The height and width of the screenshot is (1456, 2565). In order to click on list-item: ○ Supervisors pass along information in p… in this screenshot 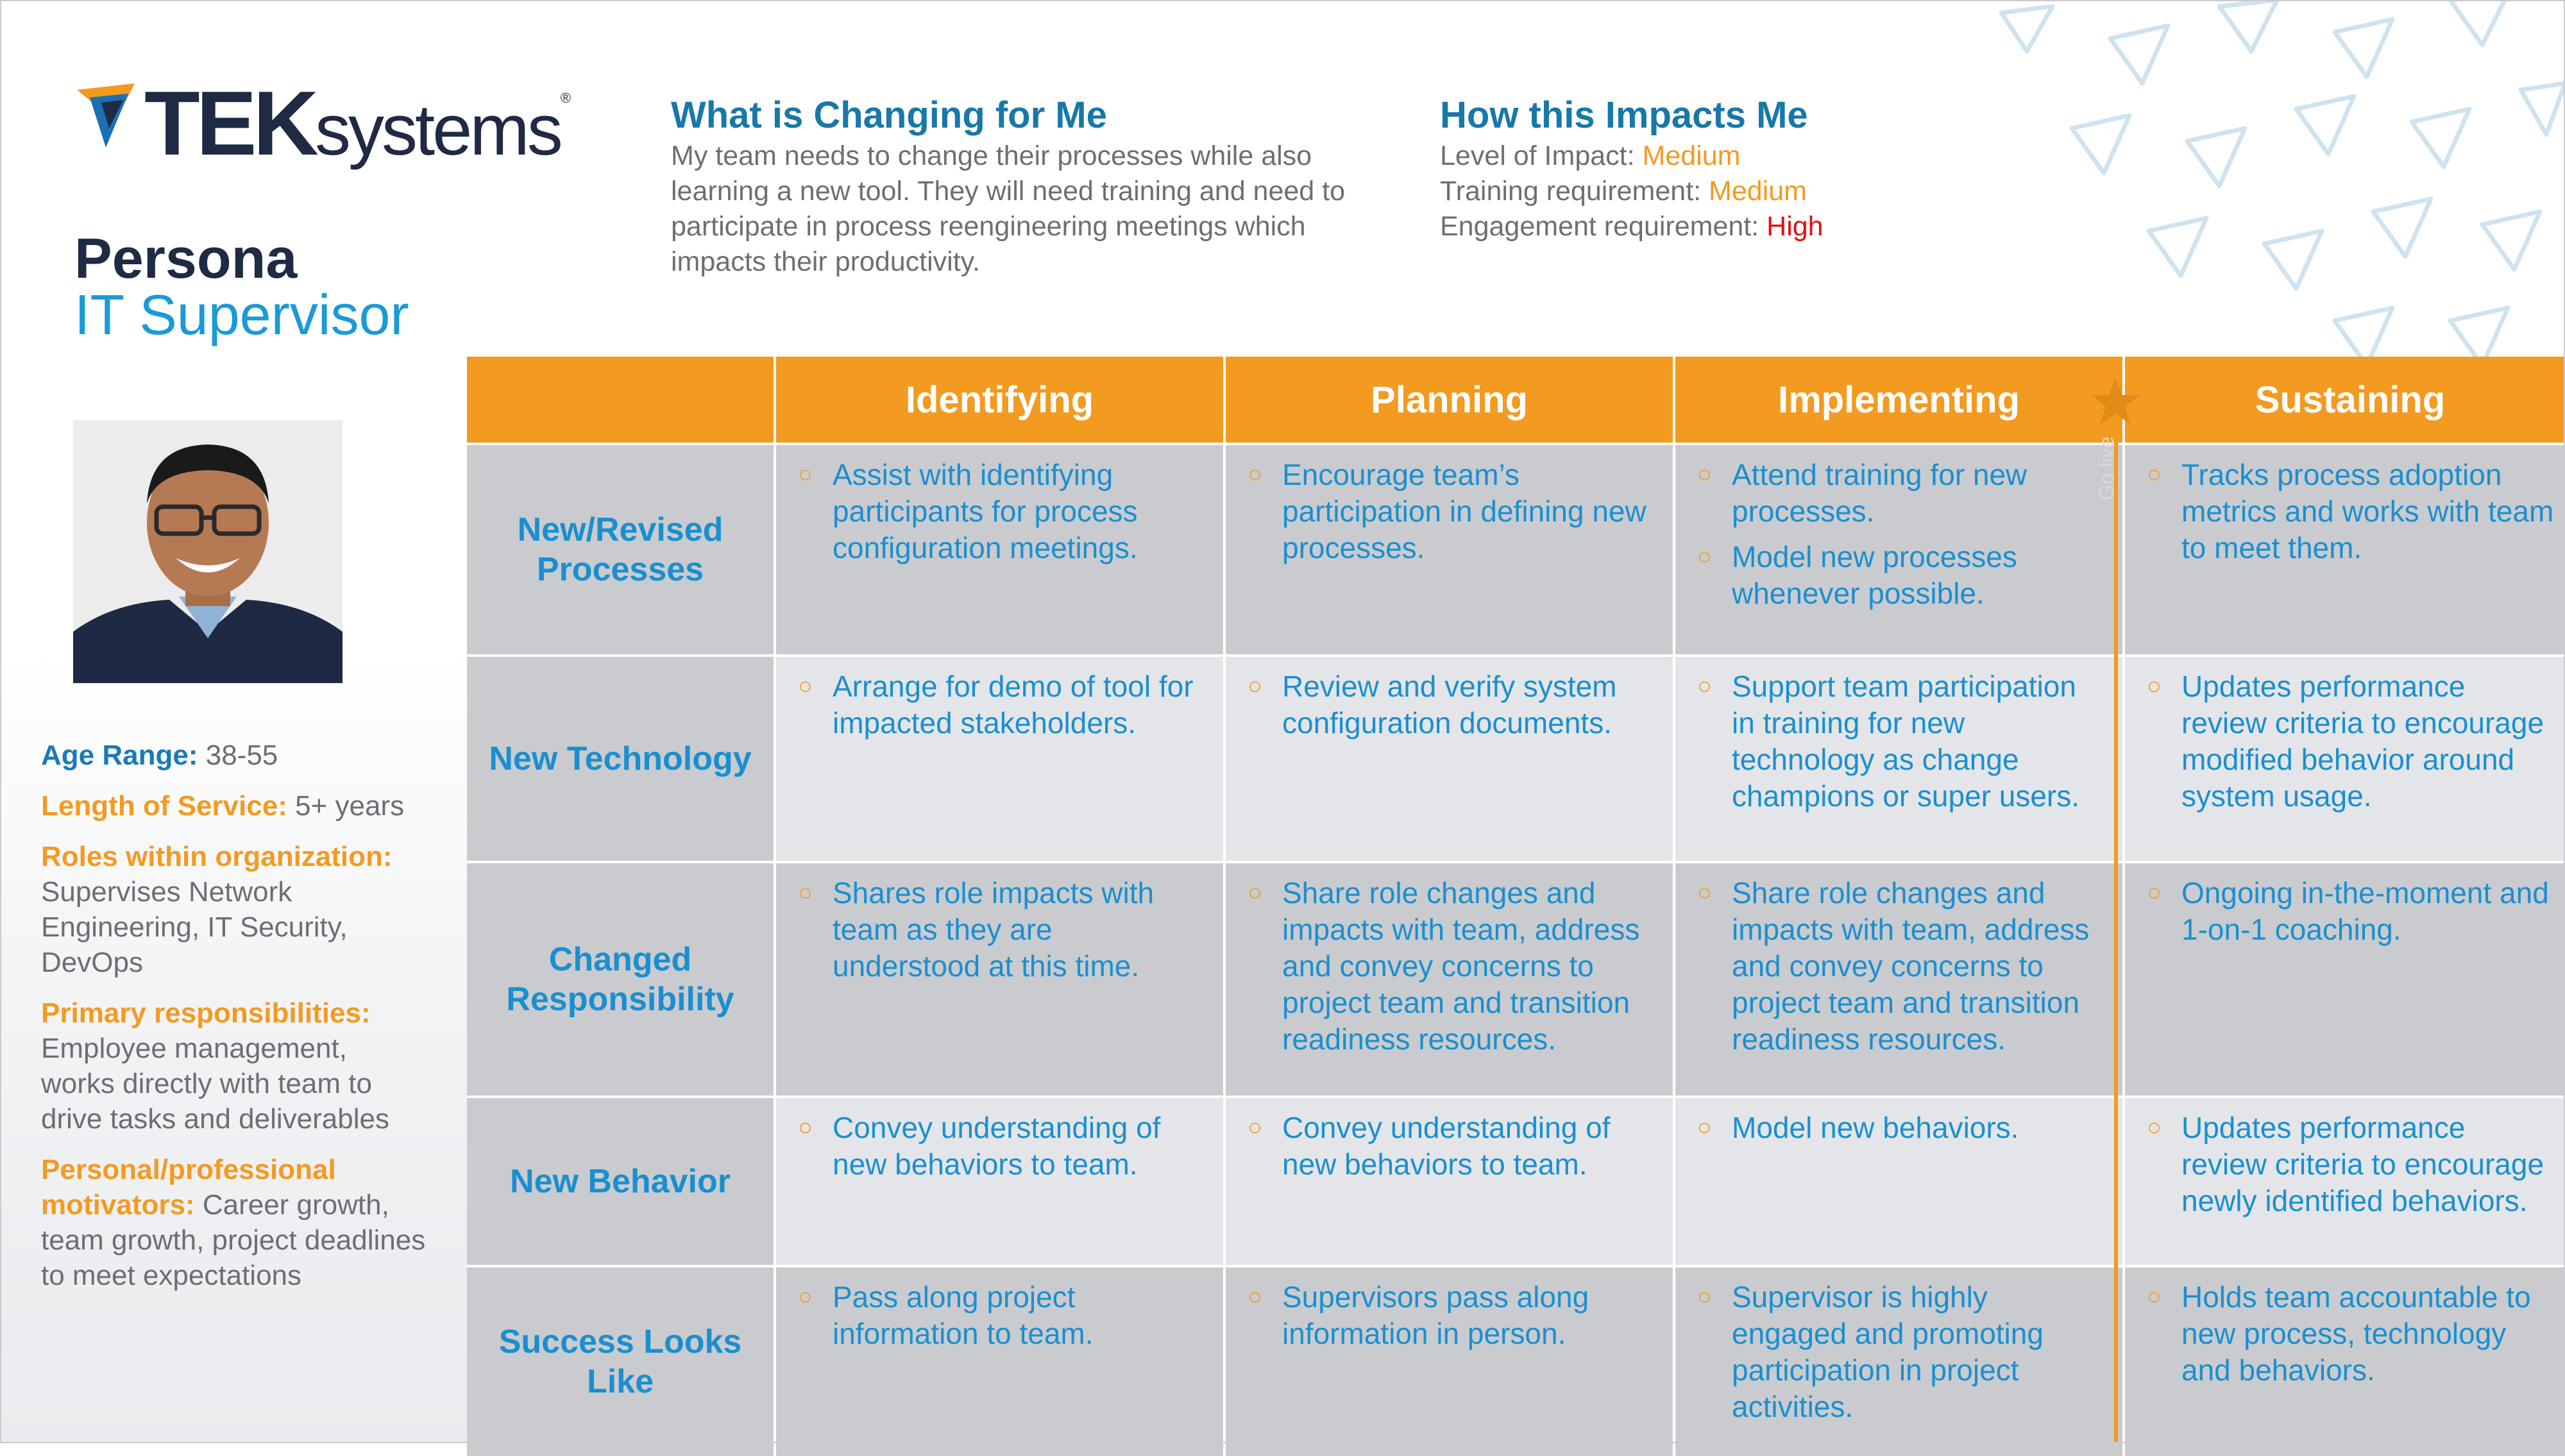, I will do `click(1451, 1315)`.